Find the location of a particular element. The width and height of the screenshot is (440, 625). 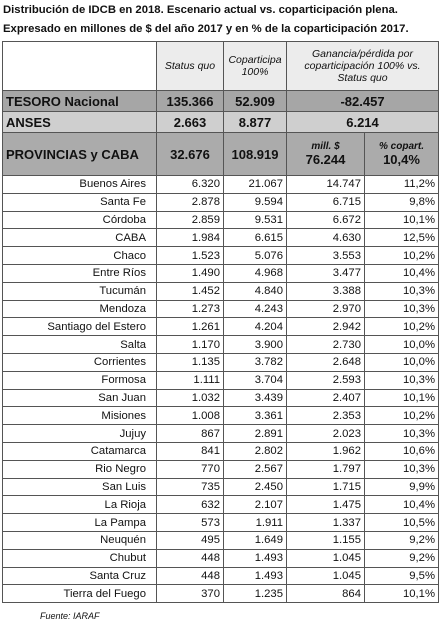

value-cell: 1.261 is located at coordinates (190, 327).